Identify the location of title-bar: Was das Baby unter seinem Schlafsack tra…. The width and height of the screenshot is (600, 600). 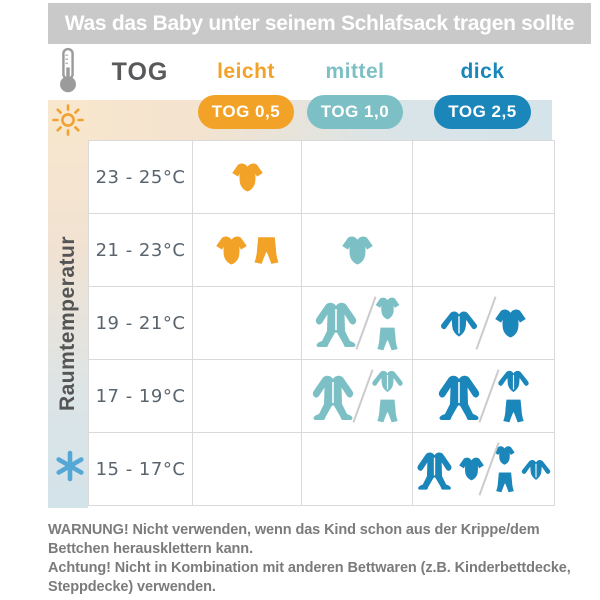
(319, 23).